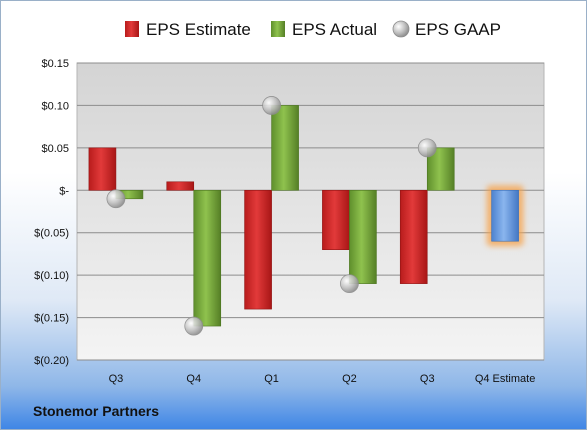 This screenshot has height=430, width=587. I want to click on x-tick-label: Q4 Estimate, so click(505, 379).